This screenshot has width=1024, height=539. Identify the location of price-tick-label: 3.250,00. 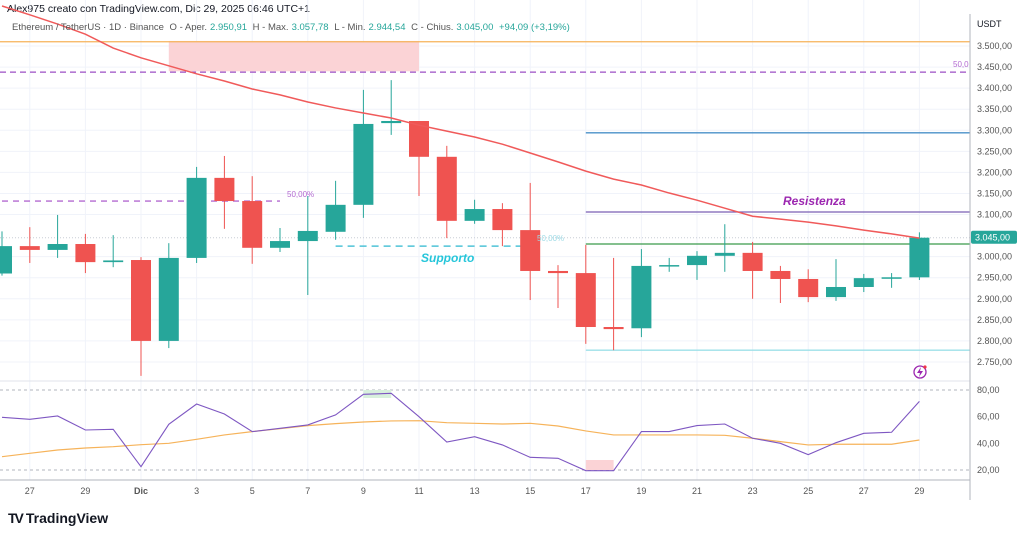
(994, 151).